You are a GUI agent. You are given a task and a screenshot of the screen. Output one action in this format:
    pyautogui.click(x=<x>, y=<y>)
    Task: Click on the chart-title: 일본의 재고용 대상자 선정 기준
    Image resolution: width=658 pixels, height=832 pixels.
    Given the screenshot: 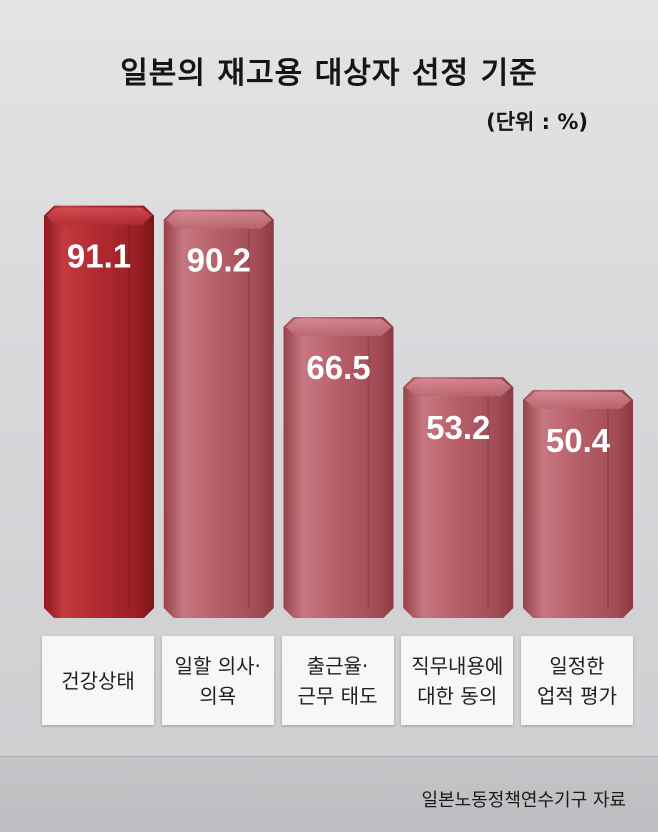 What is the action you would take?
    pyautogui.click(x=329, y=73)
    